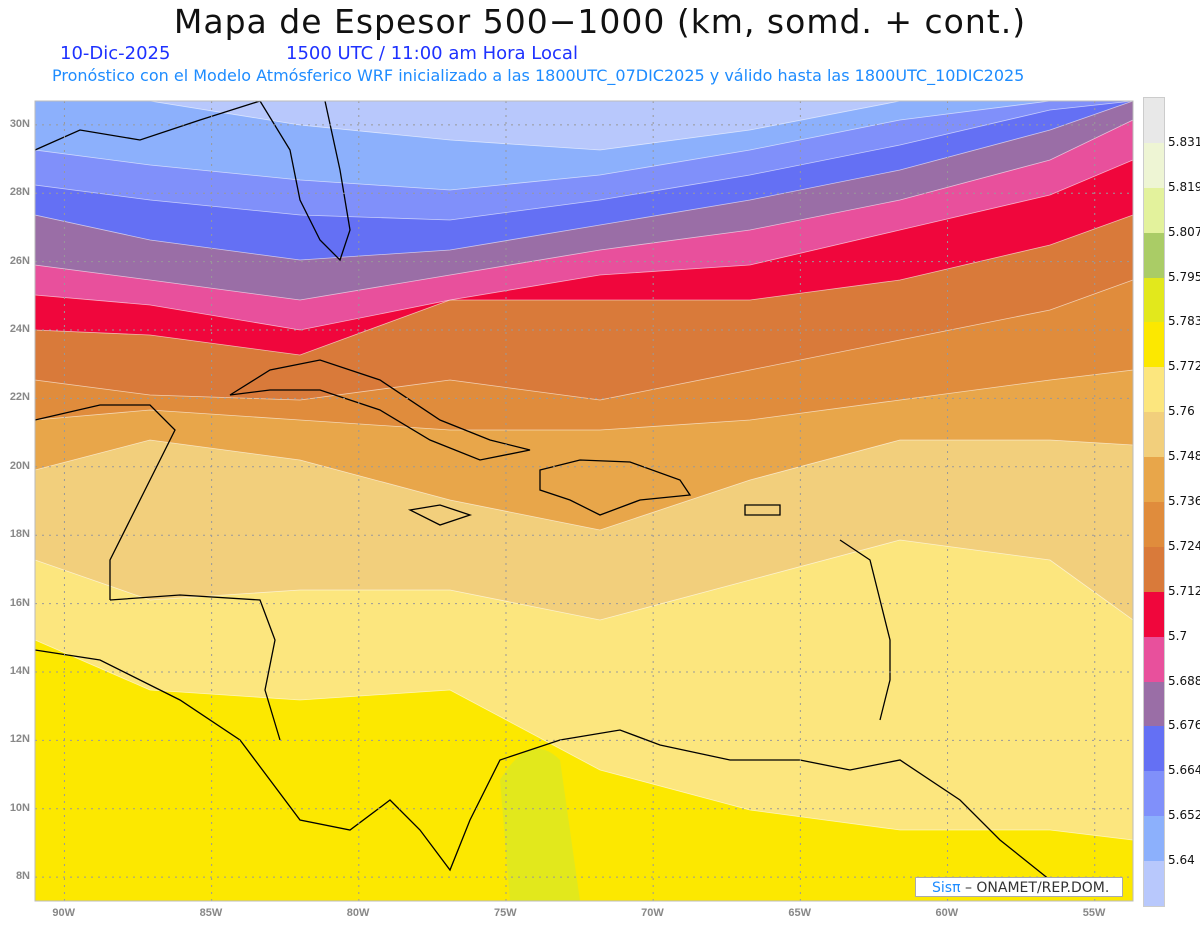  Describe the element at coordinates (105, 502) in the screenshot. I see `coastline-yucatan` at that location.